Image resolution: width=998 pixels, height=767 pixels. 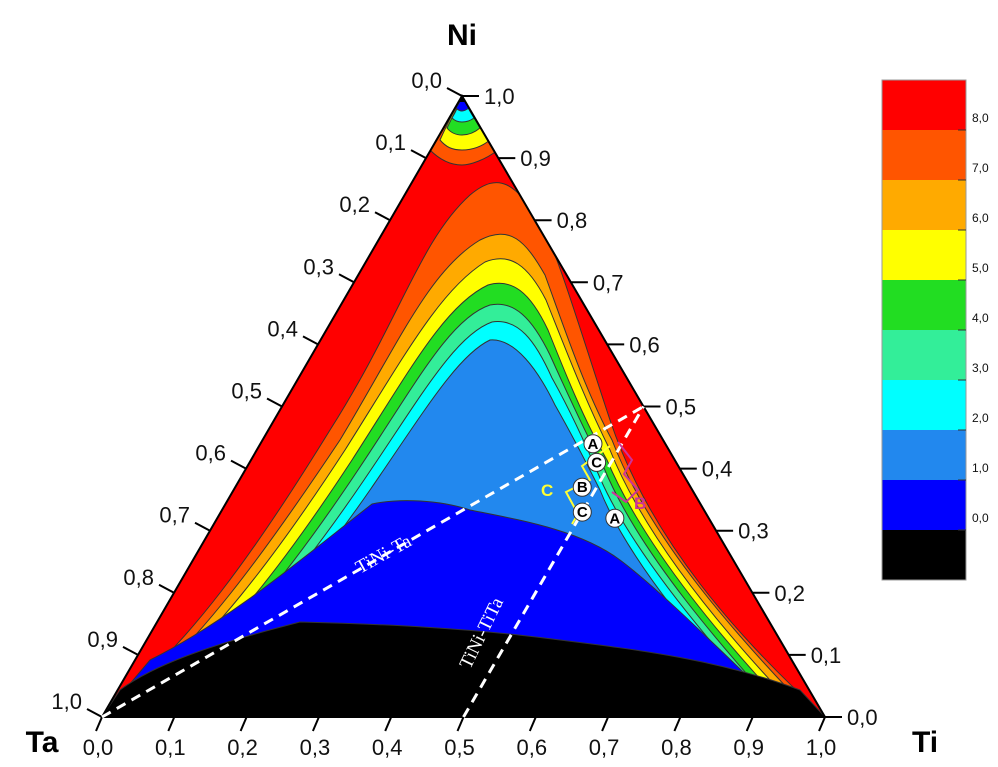 What do you see at coordinates (625, 472) in the screenshot?
I see `bracket-magenta` at bounding box center [625, 472].